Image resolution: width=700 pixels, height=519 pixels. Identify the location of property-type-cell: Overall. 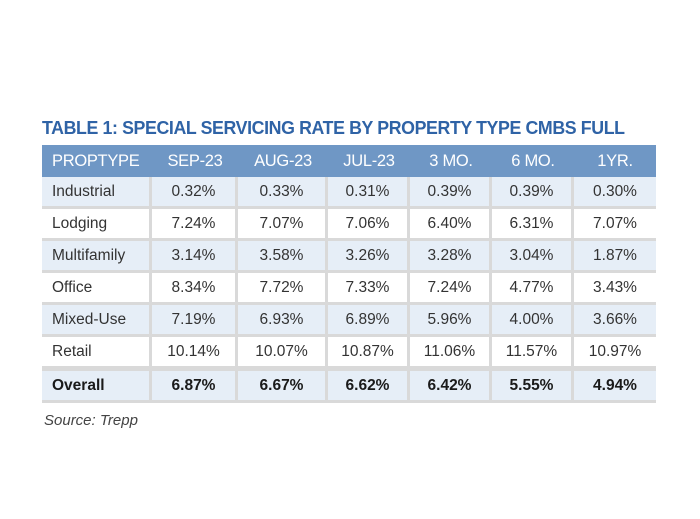
(97, 386).